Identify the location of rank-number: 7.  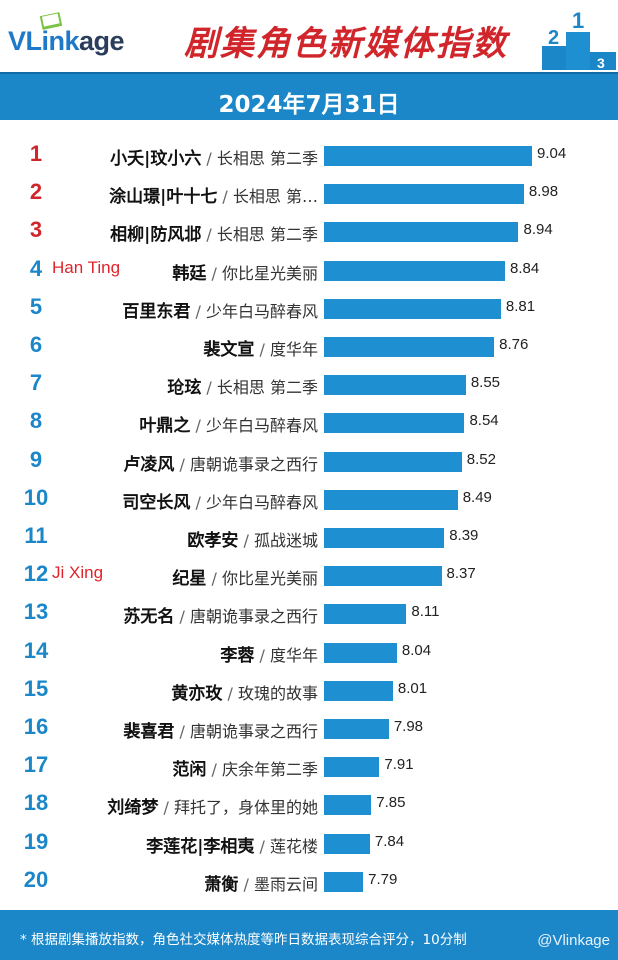
(36, 383).